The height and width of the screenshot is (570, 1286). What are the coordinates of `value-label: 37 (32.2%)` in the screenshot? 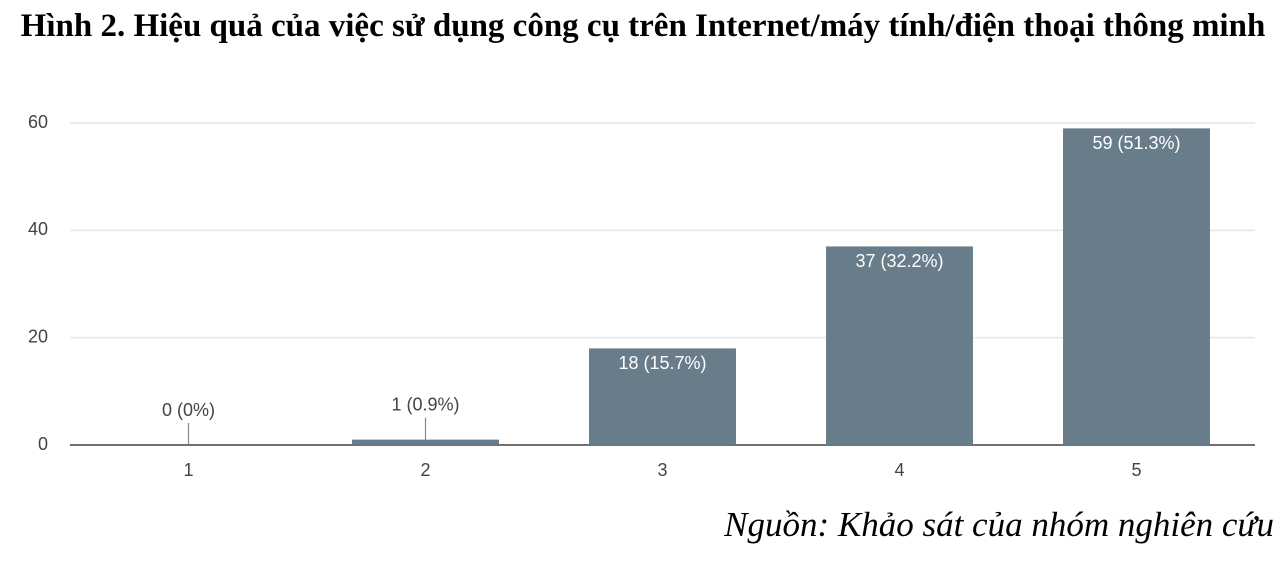 It's located at (899, 261).